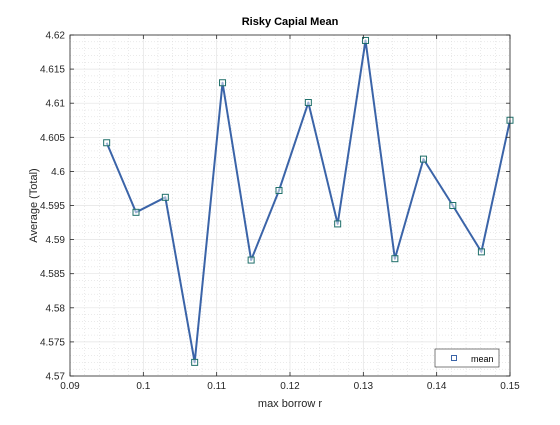 The height and width of the screenshot is (425, 560). I want to click on y-tick-label: 4.595, so click(52, 206).